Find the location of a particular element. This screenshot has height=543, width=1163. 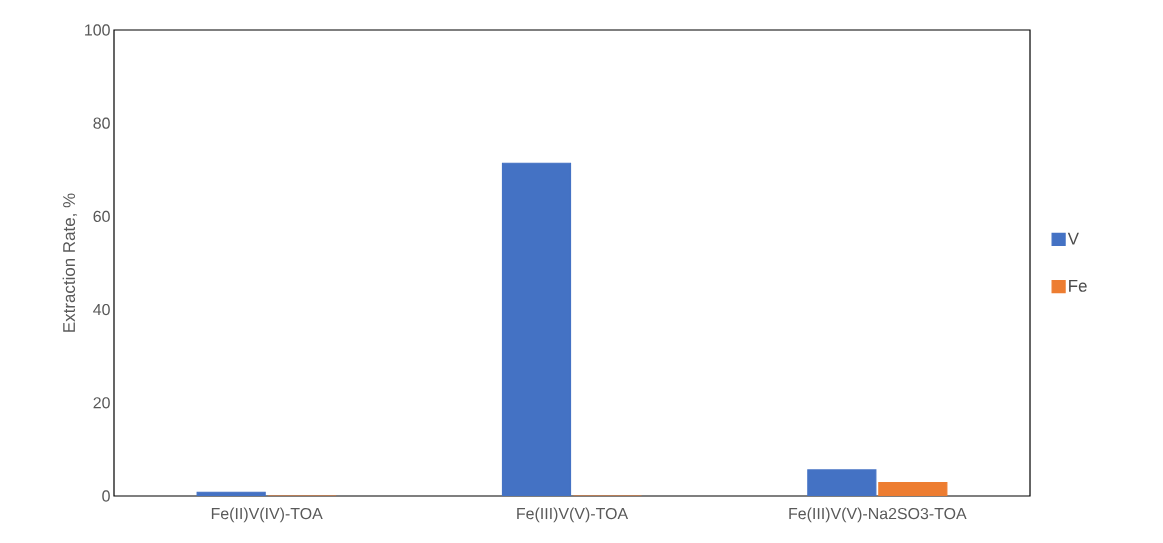

legend-label: Fe is located at coordinates (1078, 285).